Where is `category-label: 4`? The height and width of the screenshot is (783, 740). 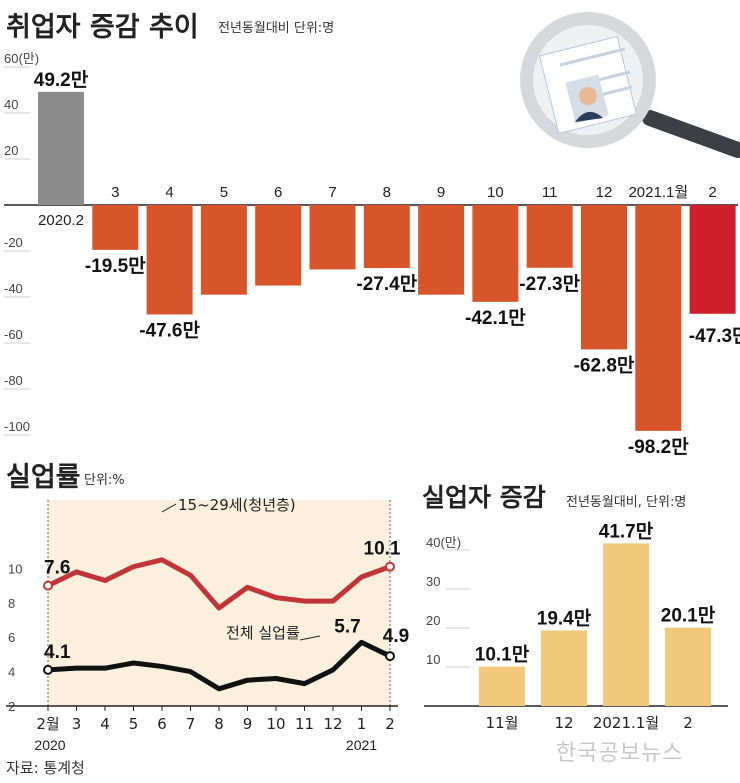
category-label: 4 is located at coordinates (169, 192).